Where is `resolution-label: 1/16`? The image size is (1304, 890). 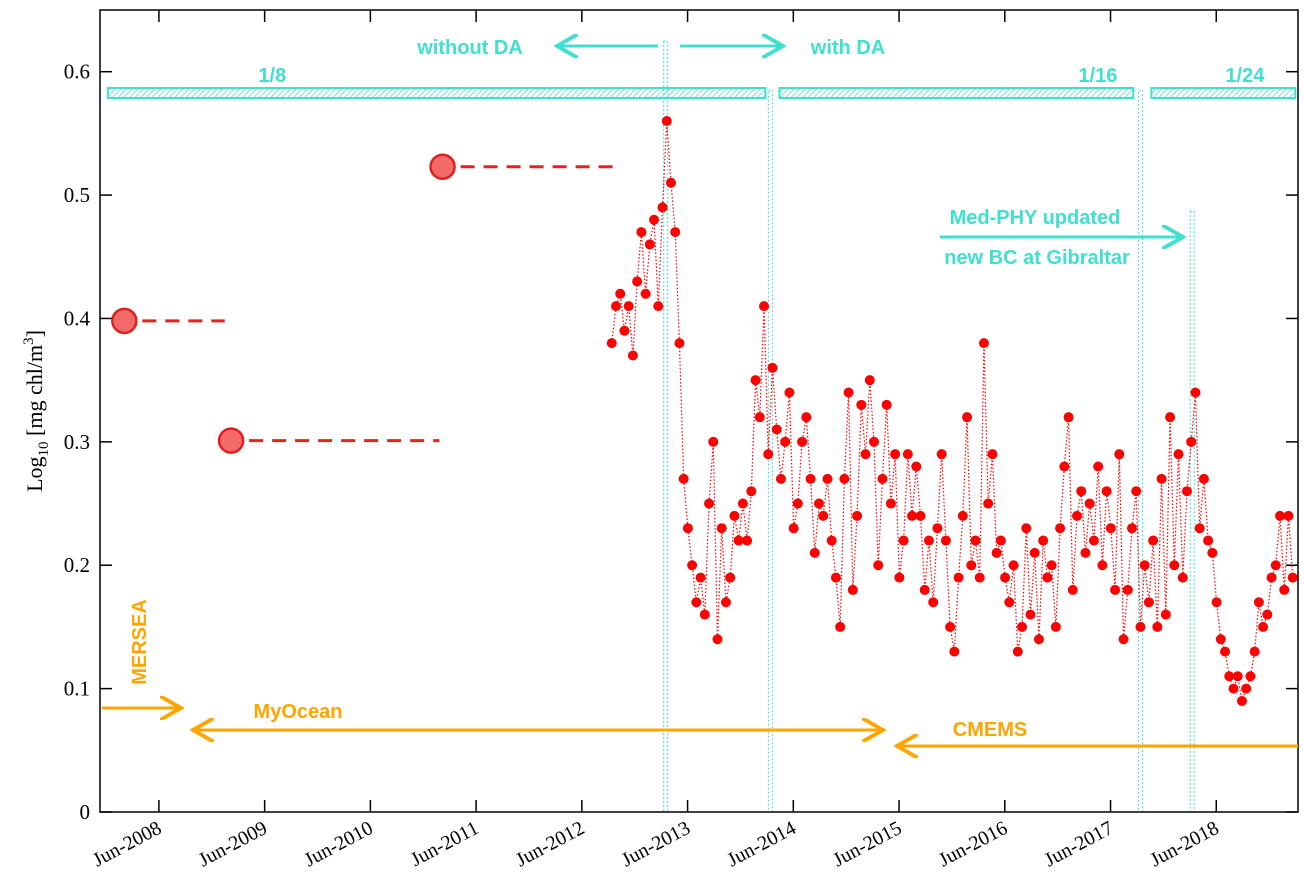 resolution-label: 1/16 is located at coordinates (1097, 76).